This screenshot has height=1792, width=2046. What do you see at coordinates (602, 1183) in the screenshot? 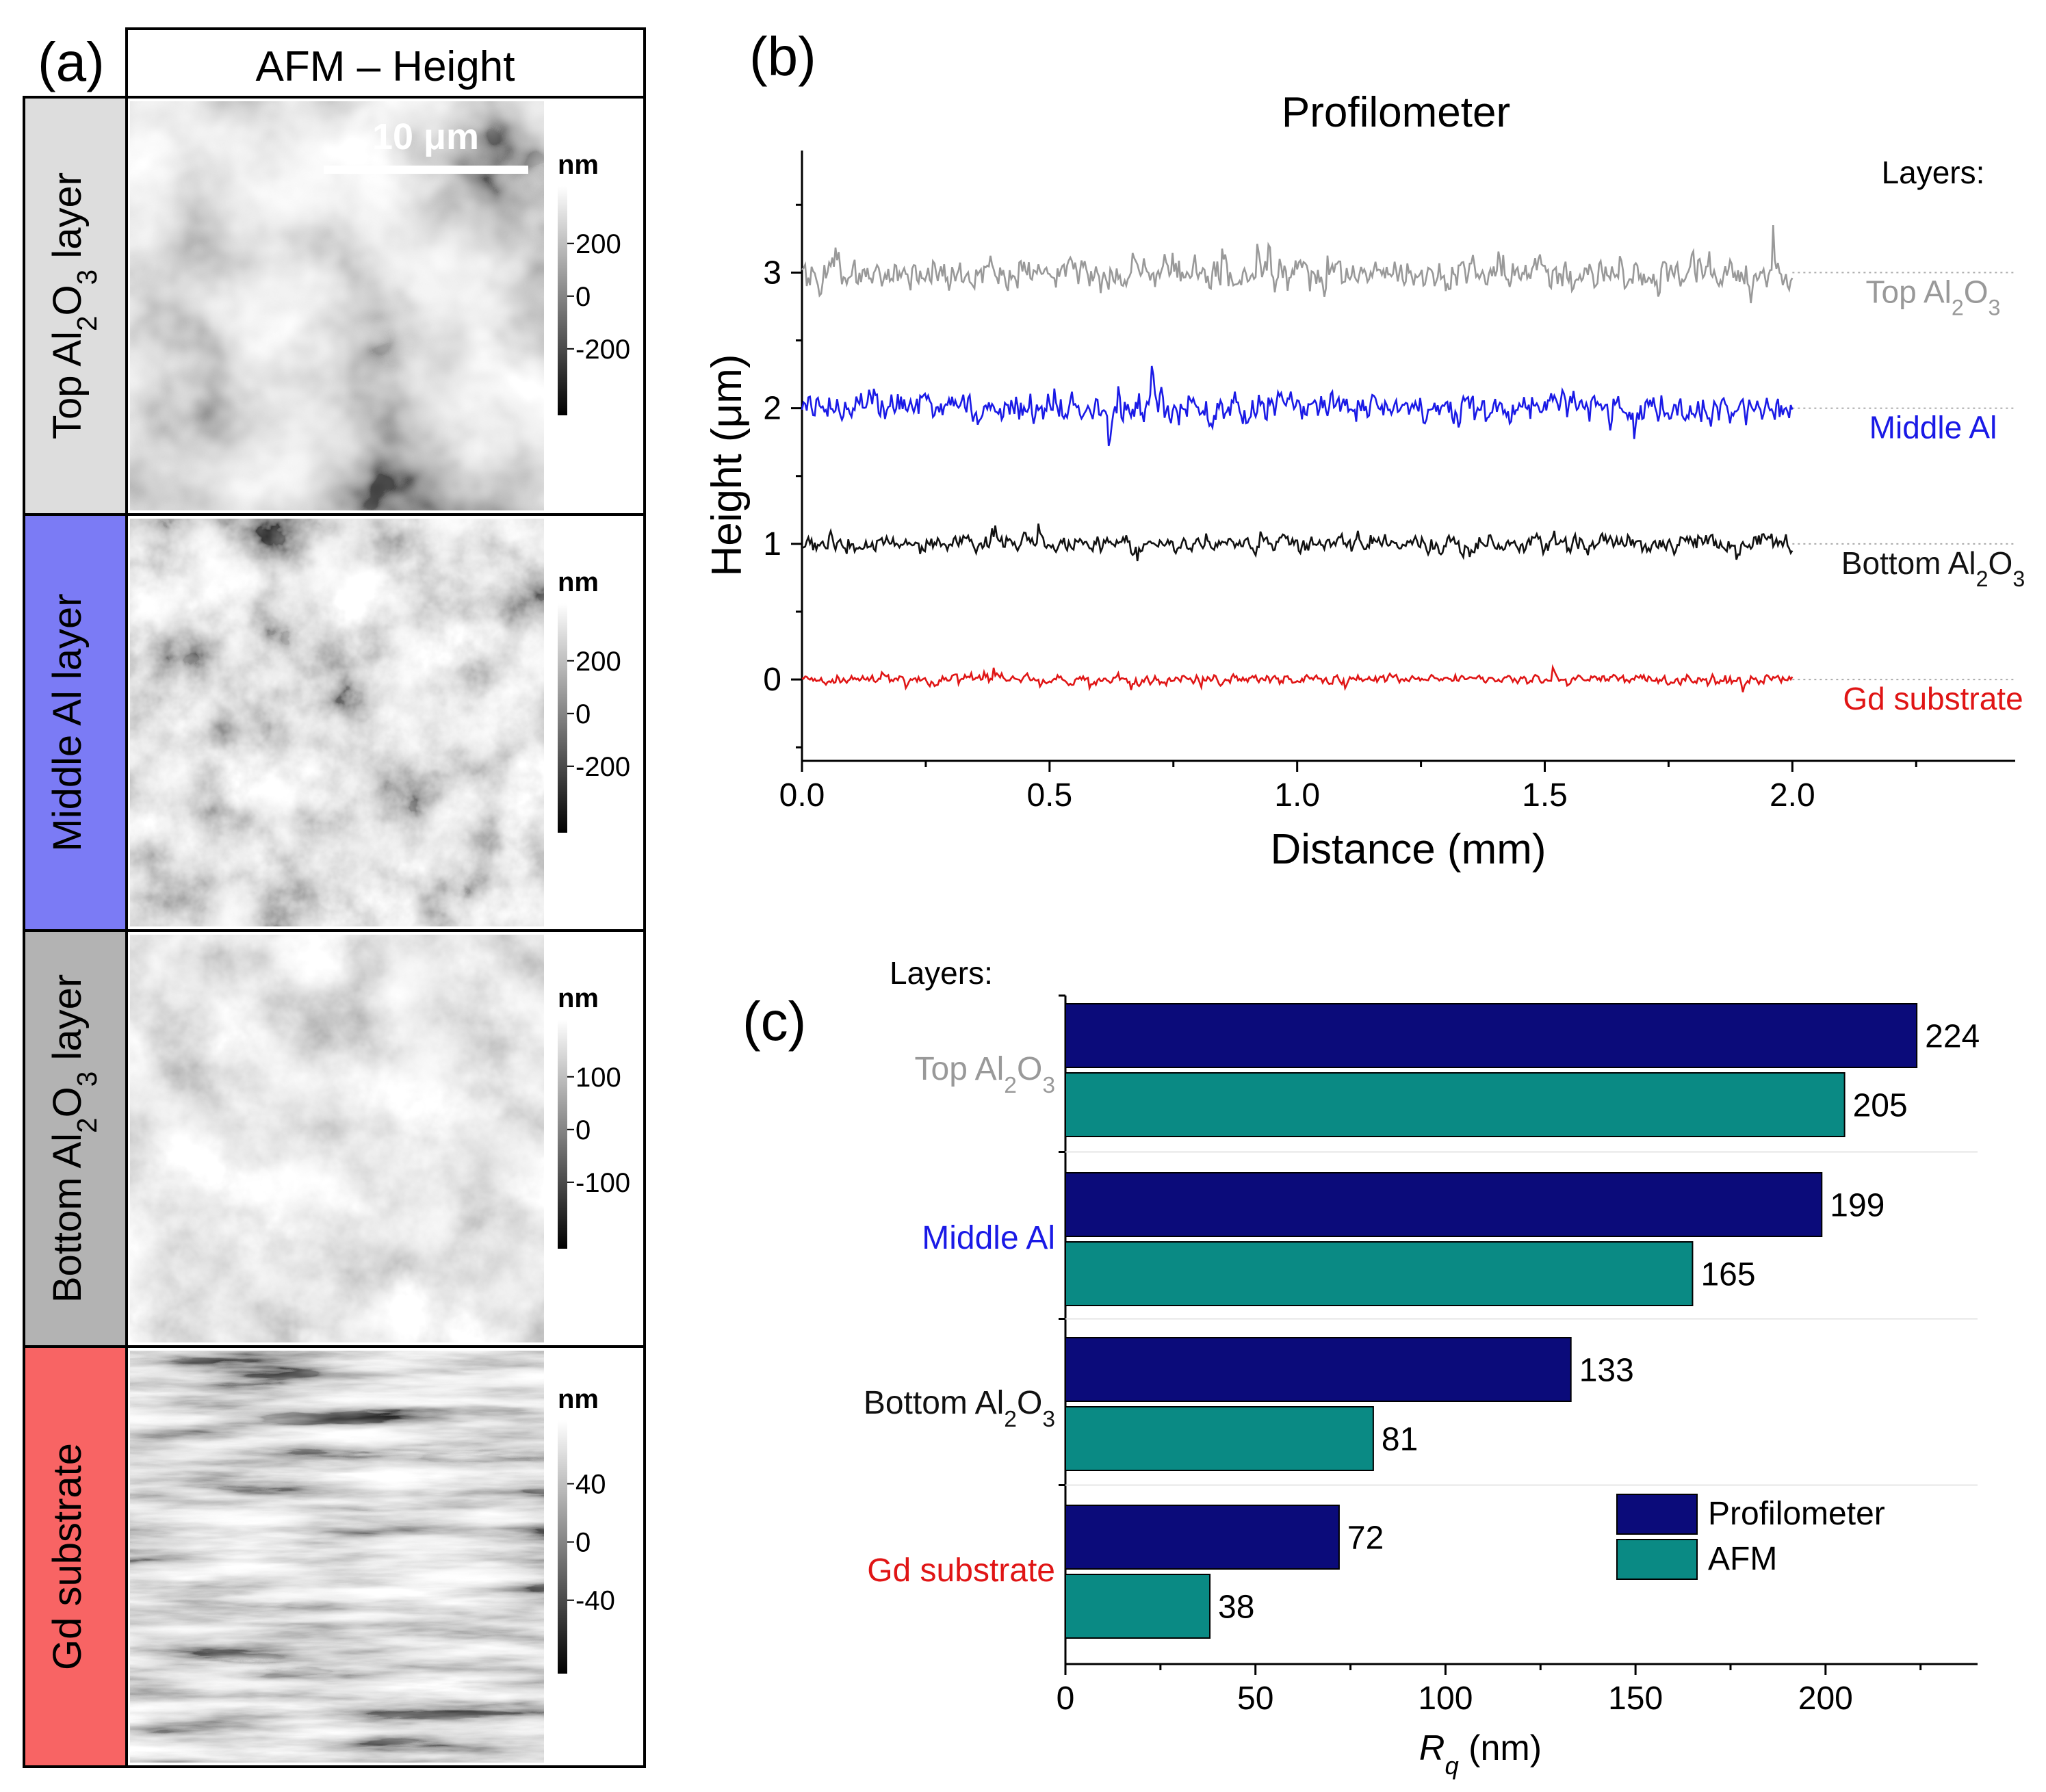
I see `colorbar-tick-label: -100` at bounding box center [602, 1183].